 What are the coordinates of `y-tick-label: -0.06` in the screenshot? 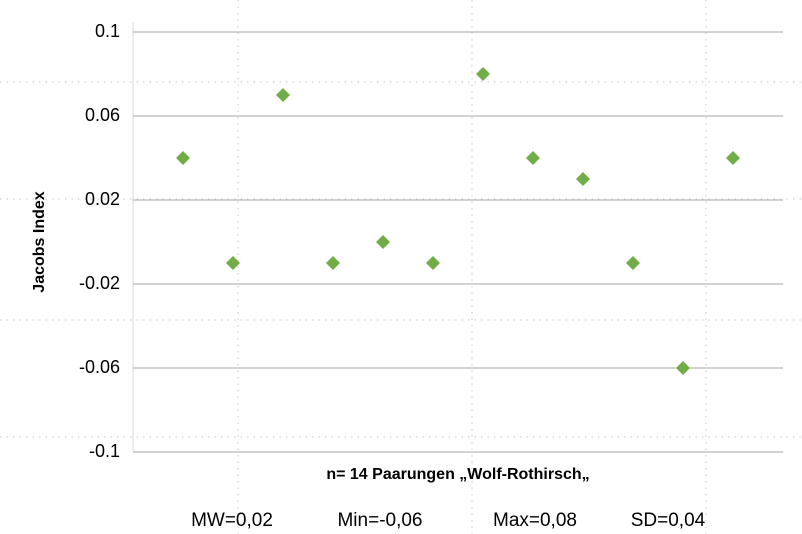 It's located at (99, 367).